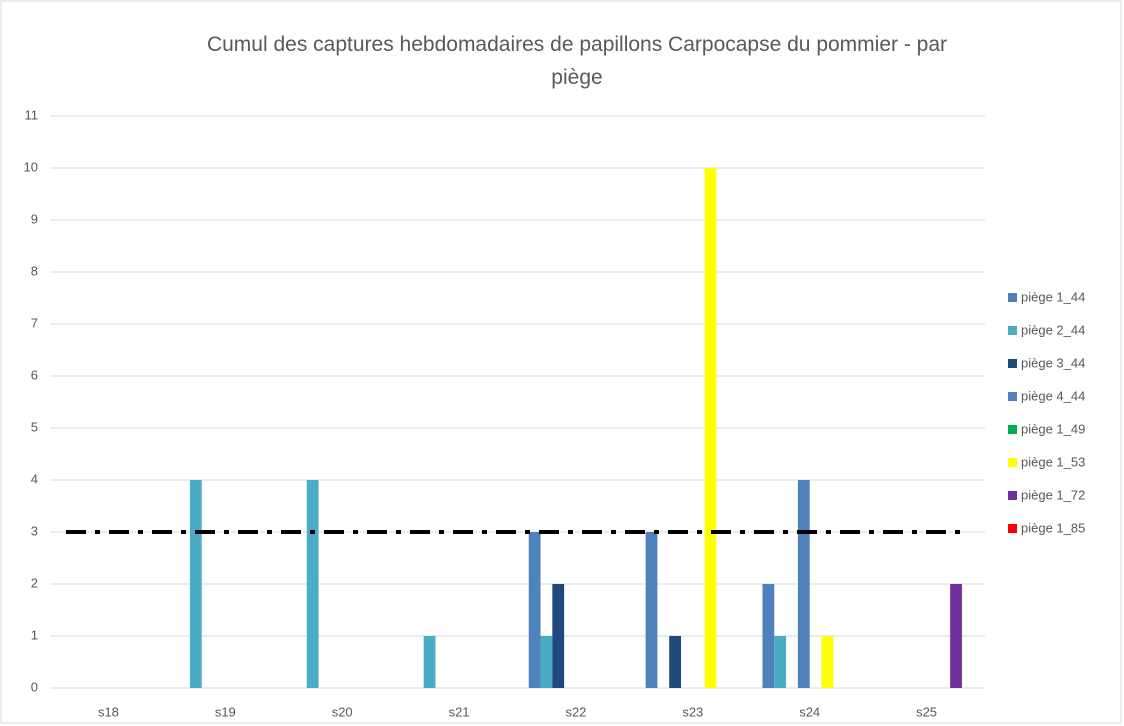  I want to click on y-tick-label: 11, so click(32, 114).